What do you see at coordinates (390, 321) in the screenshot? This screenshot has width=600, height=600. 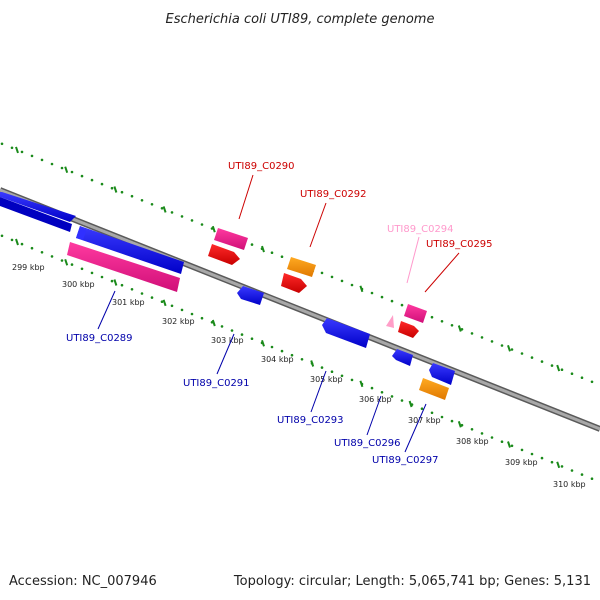 I see `gene-c0294` at bounding box center [390, 321].